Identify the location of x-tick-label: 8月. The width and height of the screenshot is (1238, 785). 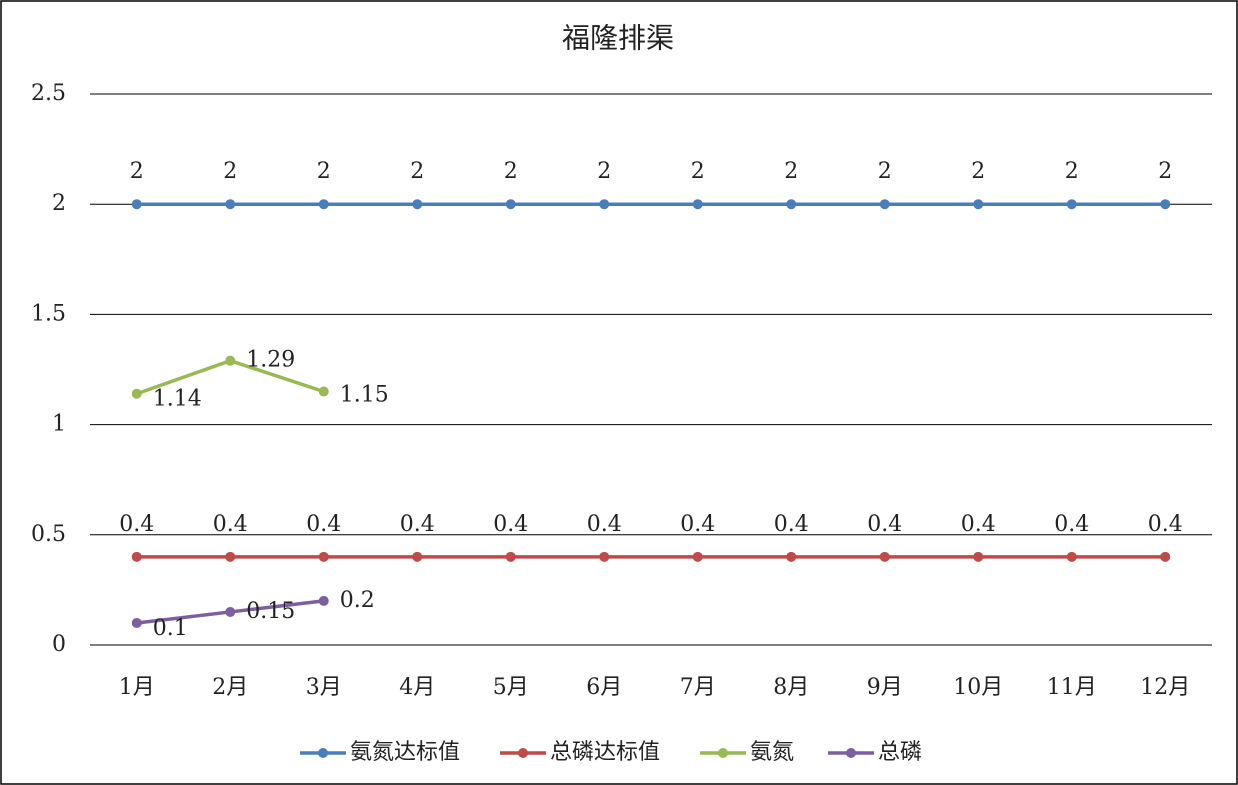
(791, 687).